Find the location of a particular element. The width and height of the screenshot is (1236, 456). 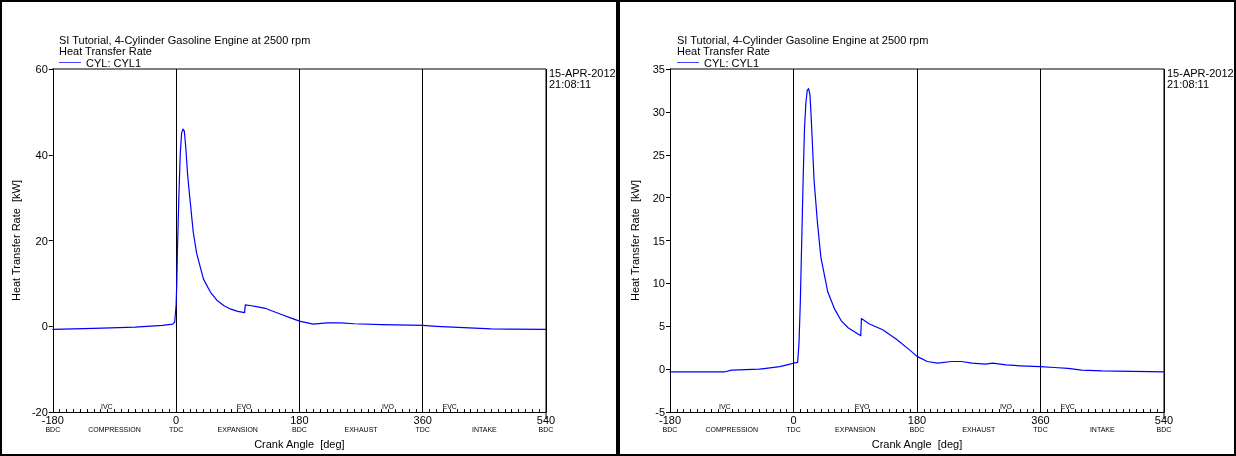

y-tick-label: 10 is located at coordinates (658, 283).